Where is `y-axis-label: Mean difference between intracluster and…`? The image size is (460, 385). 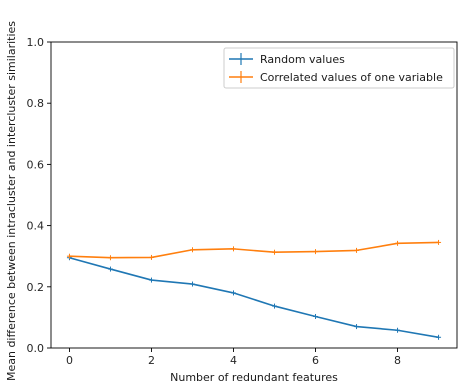
y-axis-label: Mean difference between intracluster and… is located at coordinates (11, 201).